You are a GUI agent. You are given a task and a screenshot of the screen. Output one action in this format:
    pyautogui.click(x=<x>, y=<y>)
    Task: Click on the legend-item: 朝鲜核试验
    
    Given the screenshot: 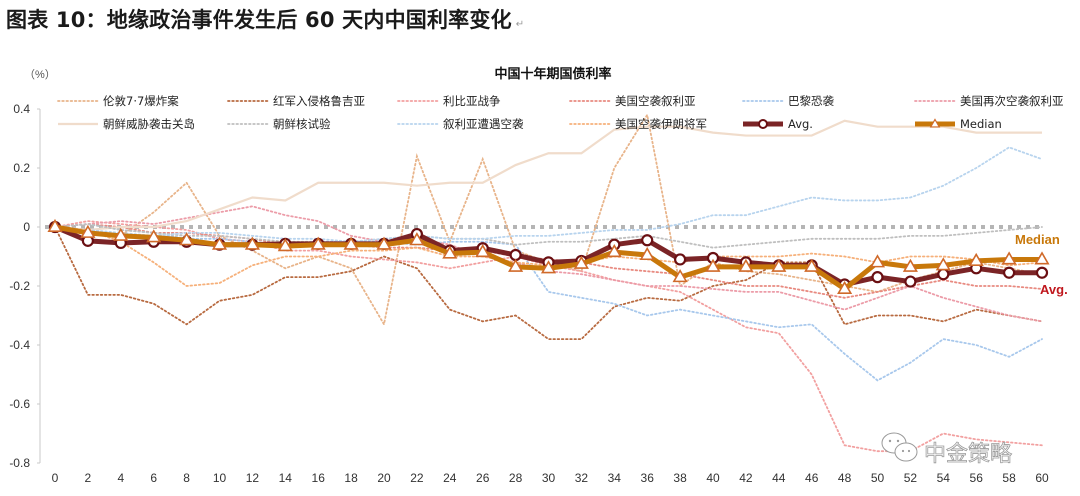 What is the action you would take?
    pyautogui.click(x=279, y=124)
    